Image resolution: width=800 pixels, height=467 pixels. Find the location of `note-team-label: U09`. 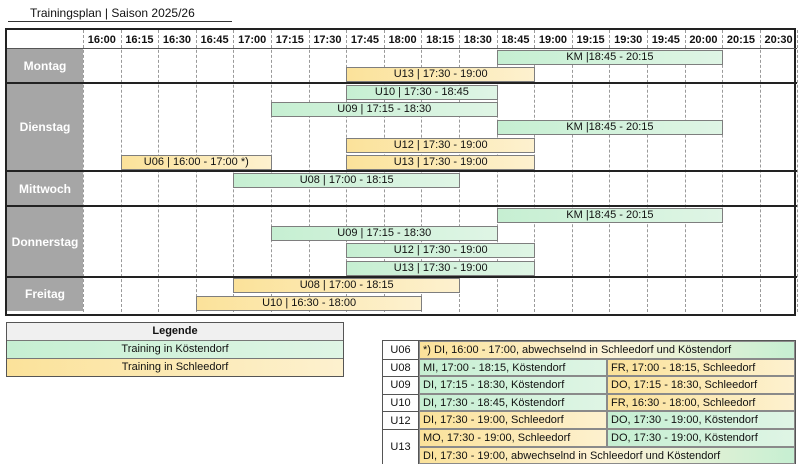

note-team-label: U09 is located at coordinates (401, 385).